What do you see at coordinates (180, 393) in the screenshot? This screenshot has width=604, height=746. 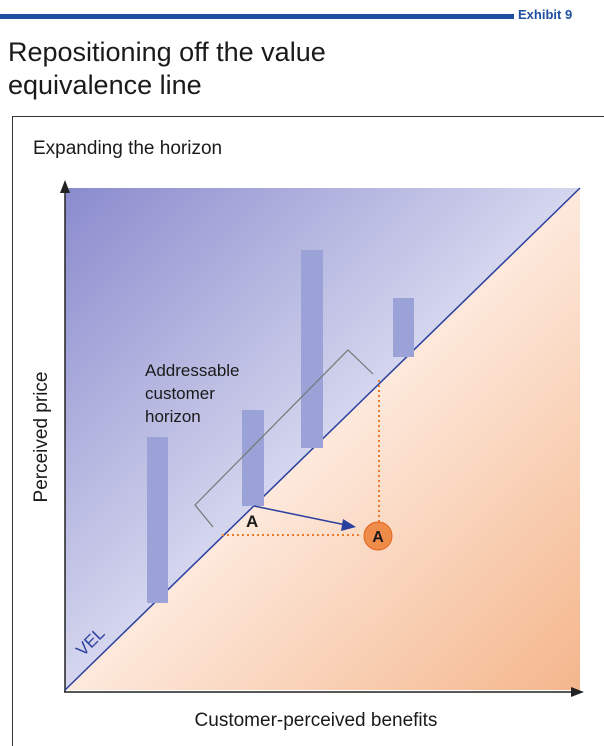 I see `horizon-label-line-2: customer` at bounding box center [180, 393].